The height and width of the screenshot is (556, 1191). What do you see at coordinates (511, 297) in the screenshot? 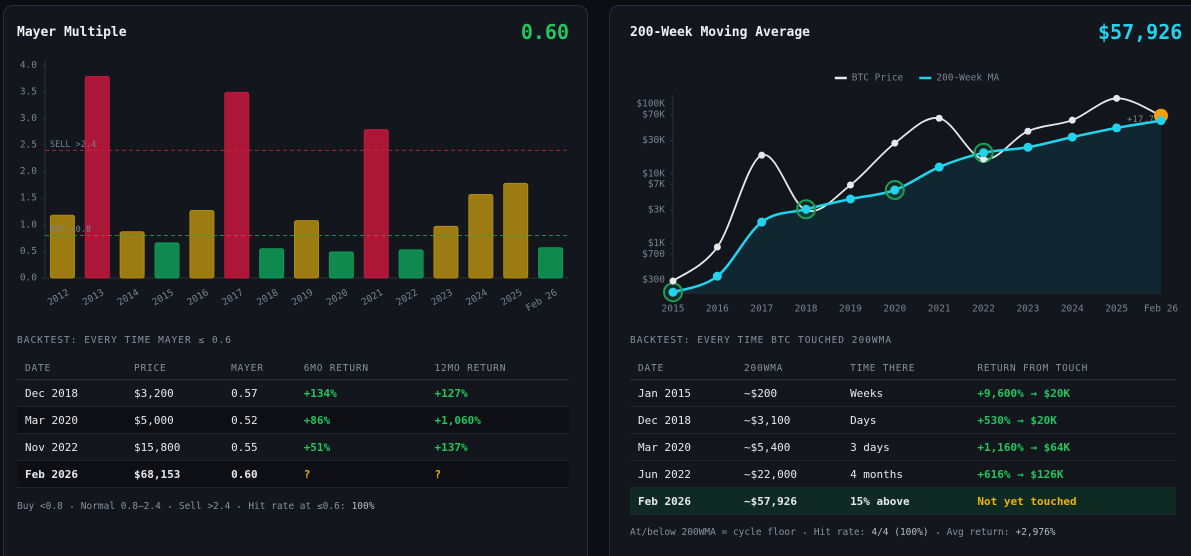
I see `x-tick-label: 2025` at bounding box center [511, 297].